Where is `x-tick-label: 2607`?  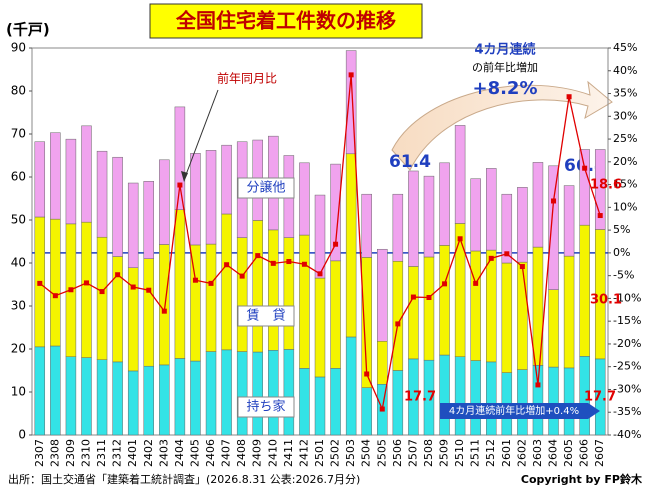 x-tick-label: 2607 is located at coordinates (599, 453).